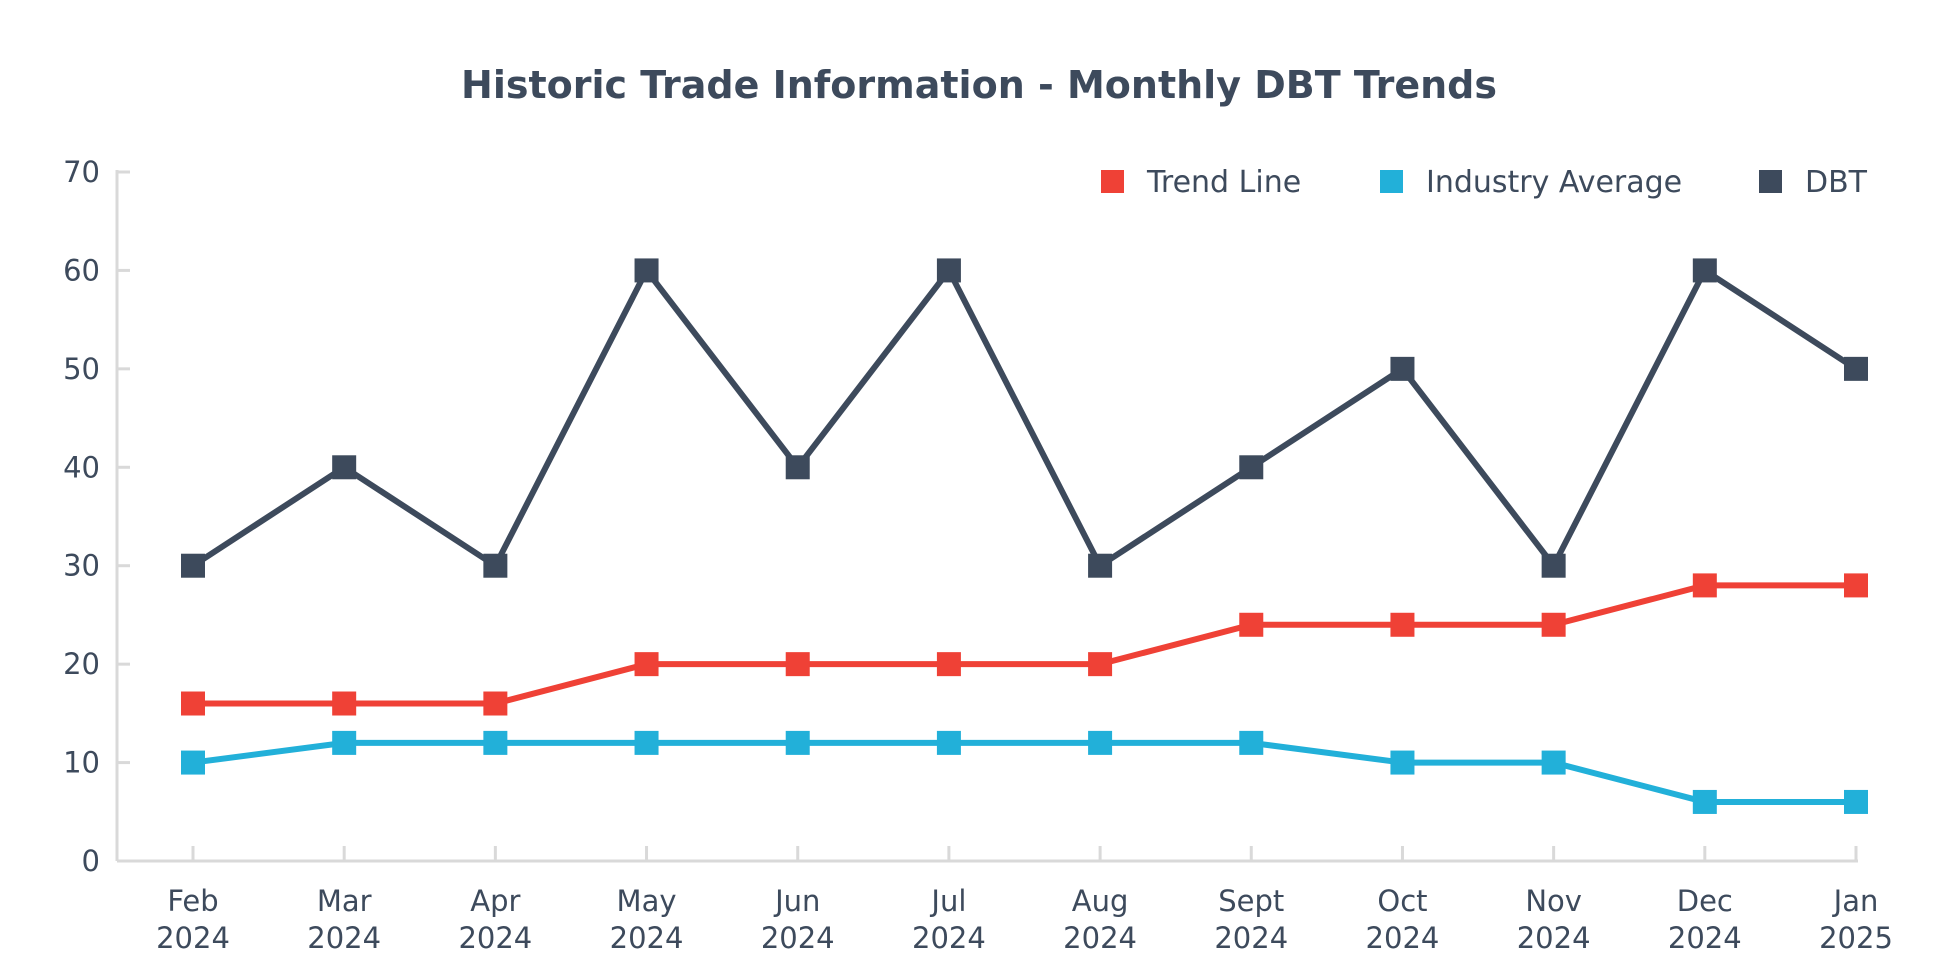 This screenshot has height=978, width=1958. I want to click on trend-line-line, so click(1024, 644).